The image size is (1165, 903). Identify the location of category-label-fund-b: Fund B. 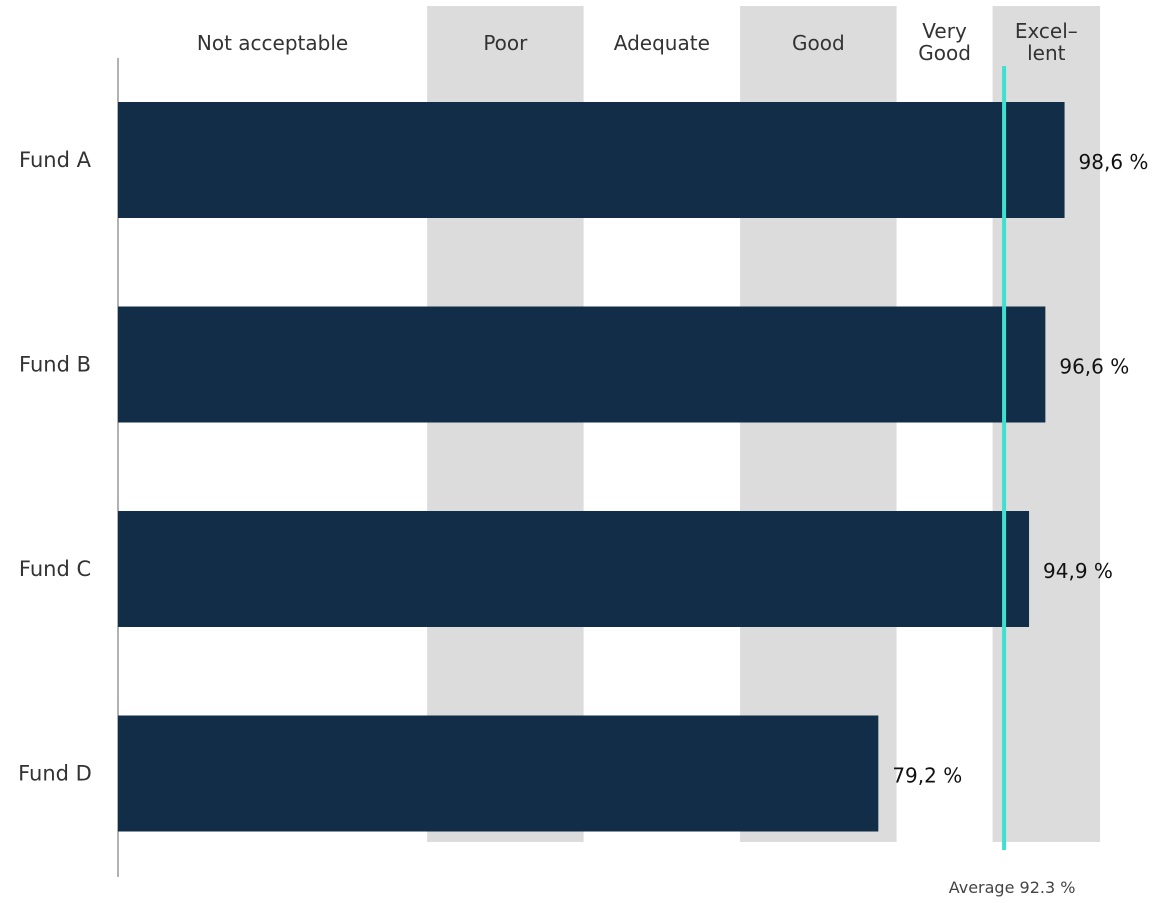
(55, 365).